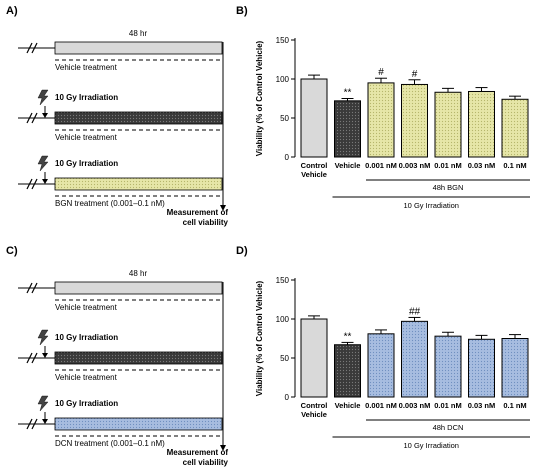 The height and width of the screenshot is (475, 550). What do you see at coordinates (110, 203) in the screenshot?
I see `treatment-label: BGN treatment (0.001–0.1 nM)` at bounding box center [110, 203].